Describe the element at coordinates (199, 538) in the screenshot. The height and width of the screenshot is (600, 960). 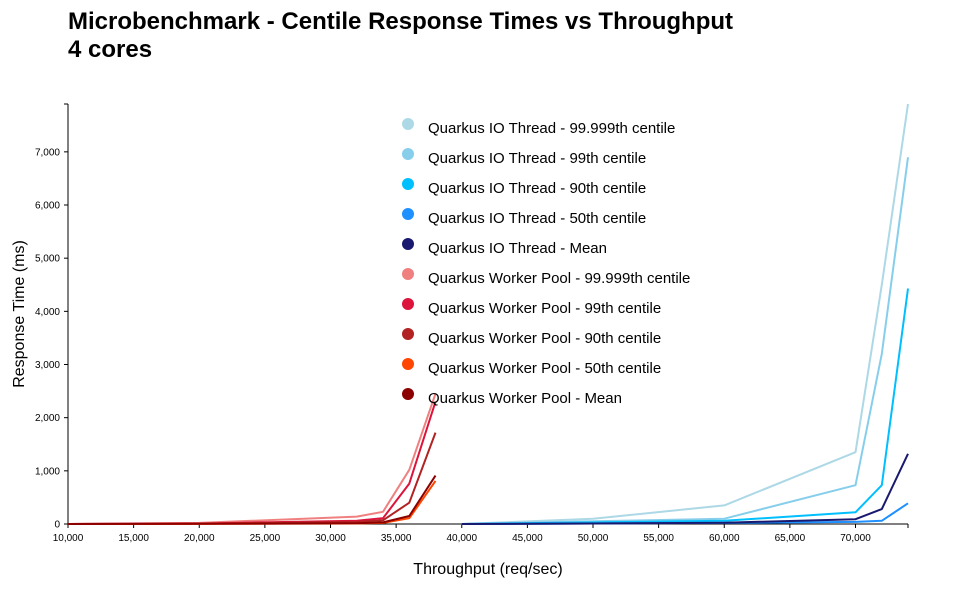
I see `x-tick-label: 20,000` at that location.